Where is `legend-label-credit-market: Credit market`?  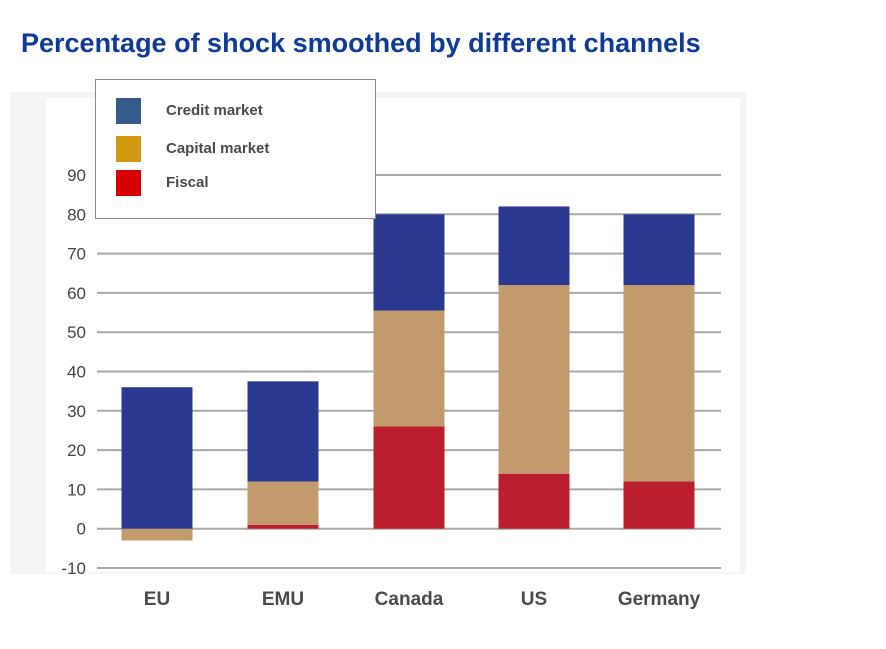 legend-label-credit-market: Credit market is located at coordinates (214, 110).